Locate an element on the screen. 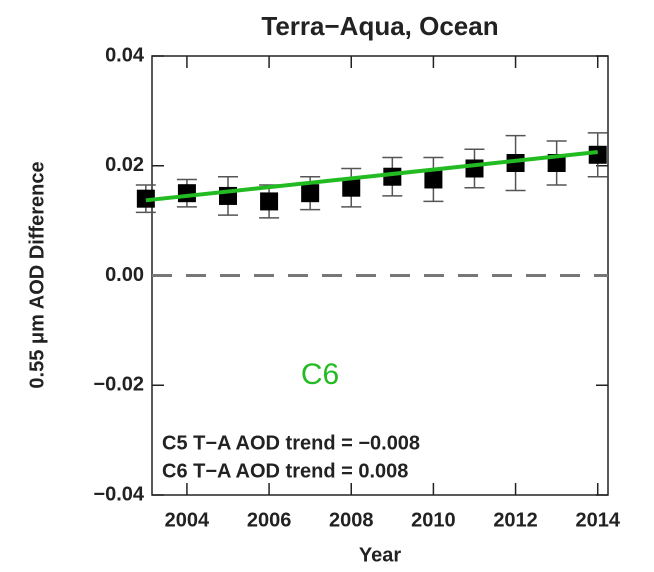 The image size is (654, 572). x-tick-label: 2010 is located at coordinates (433, 520).